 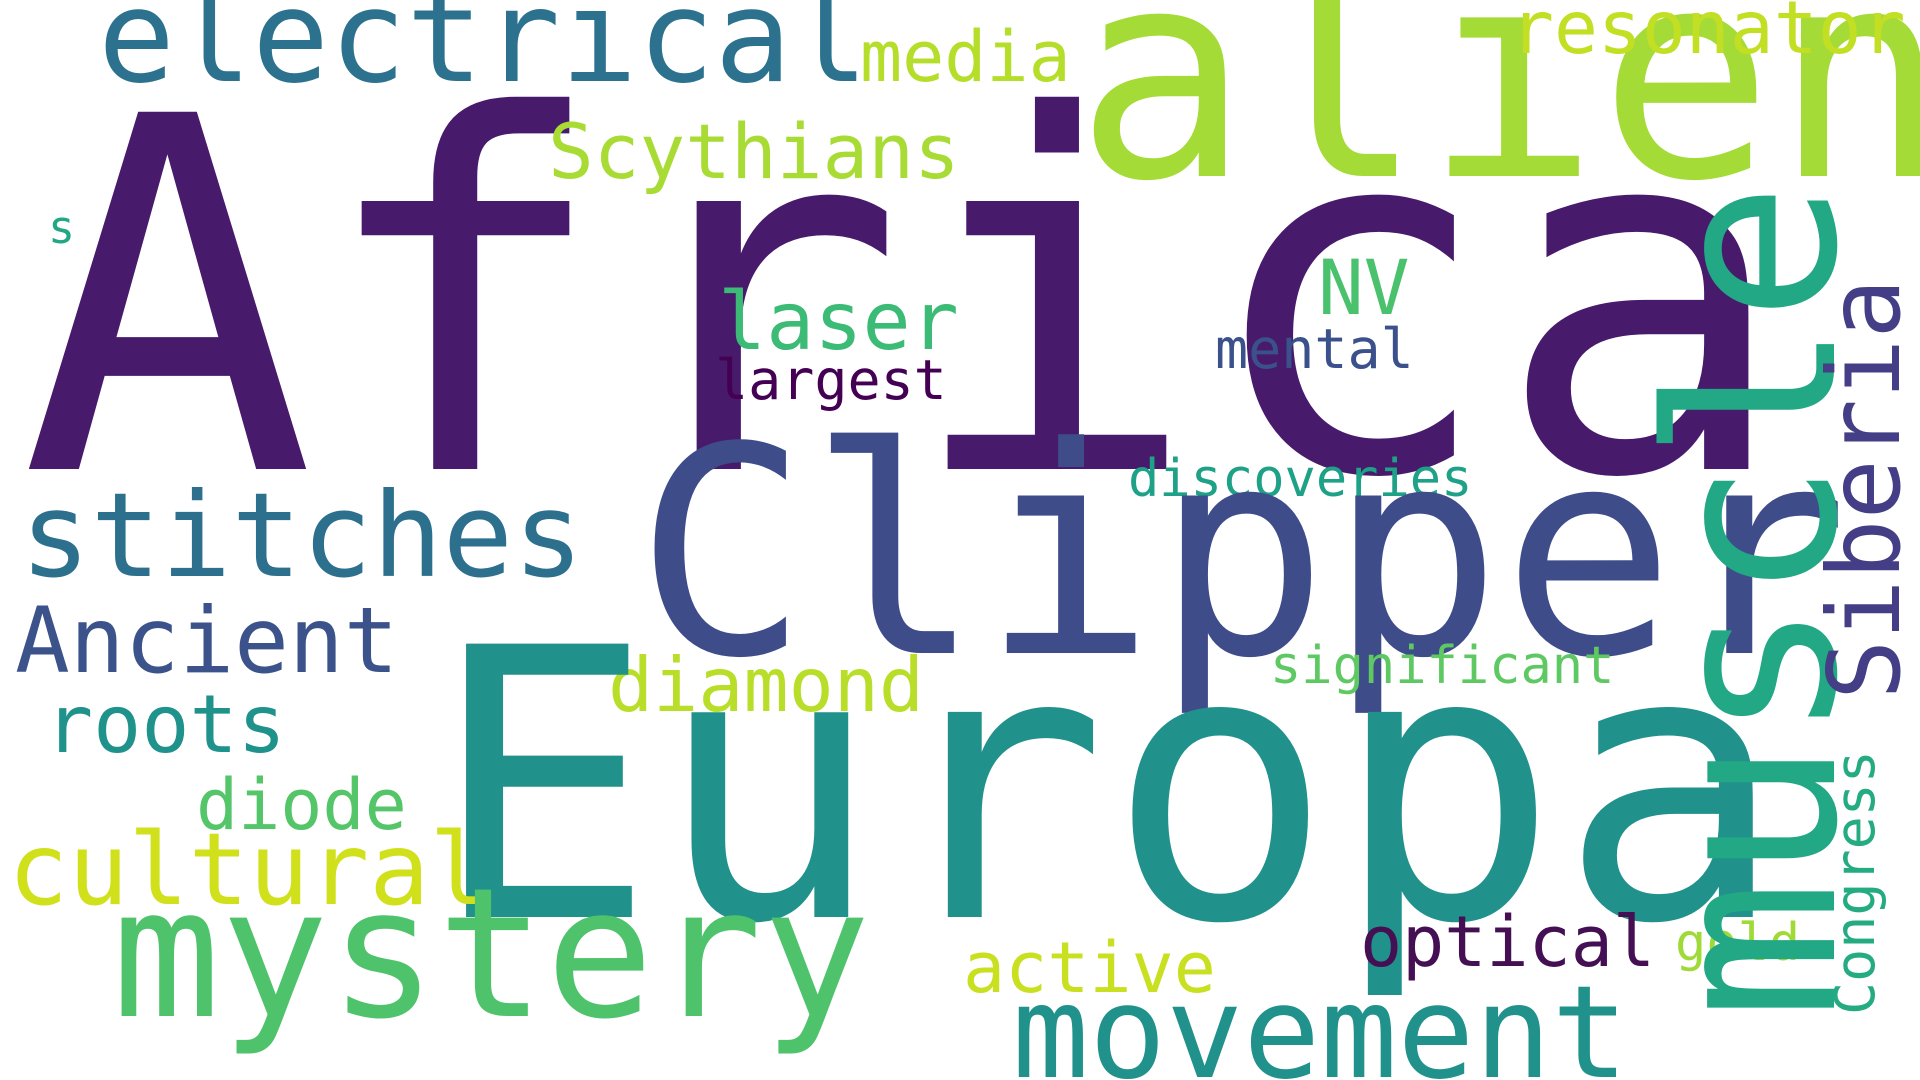 I want to click on word-discoveries: discoveries, so click(x=1300, y=479).